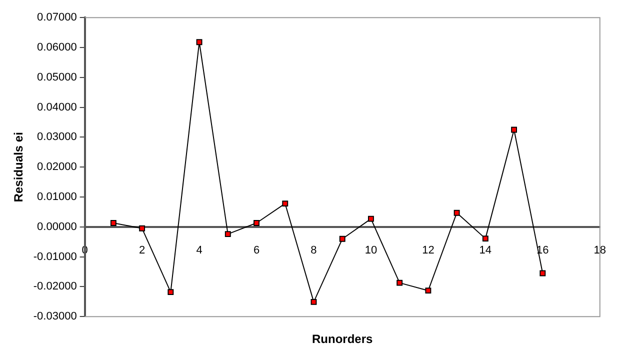 The width and height of the screenshot is (626, 359). What do you see at coordinates (57, 226) in the screenshot?
I see `y-tick-label: 0.00000` at bounding box center [57, 226].